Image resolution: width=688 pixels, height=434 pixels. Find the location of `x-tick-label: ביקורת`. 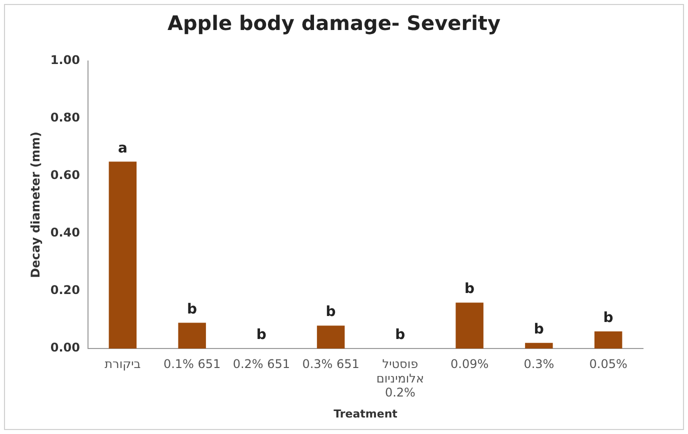

x-tick-label: ביקורת is located at coordinates (122, 363).